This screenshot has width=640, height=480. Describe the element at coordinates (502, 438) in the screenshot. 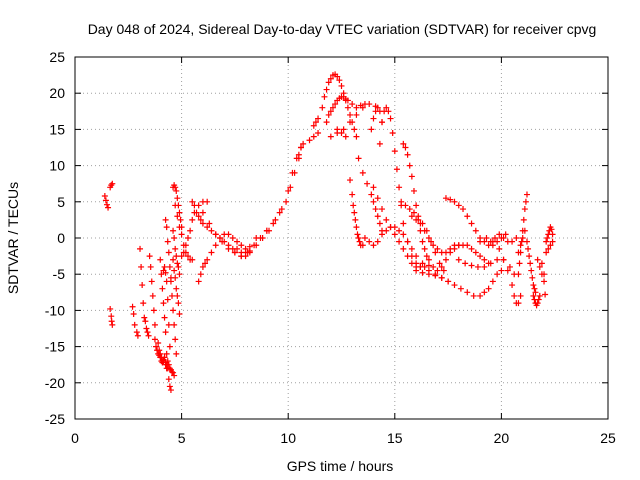

I see `x-tick-label: 20` at that location.